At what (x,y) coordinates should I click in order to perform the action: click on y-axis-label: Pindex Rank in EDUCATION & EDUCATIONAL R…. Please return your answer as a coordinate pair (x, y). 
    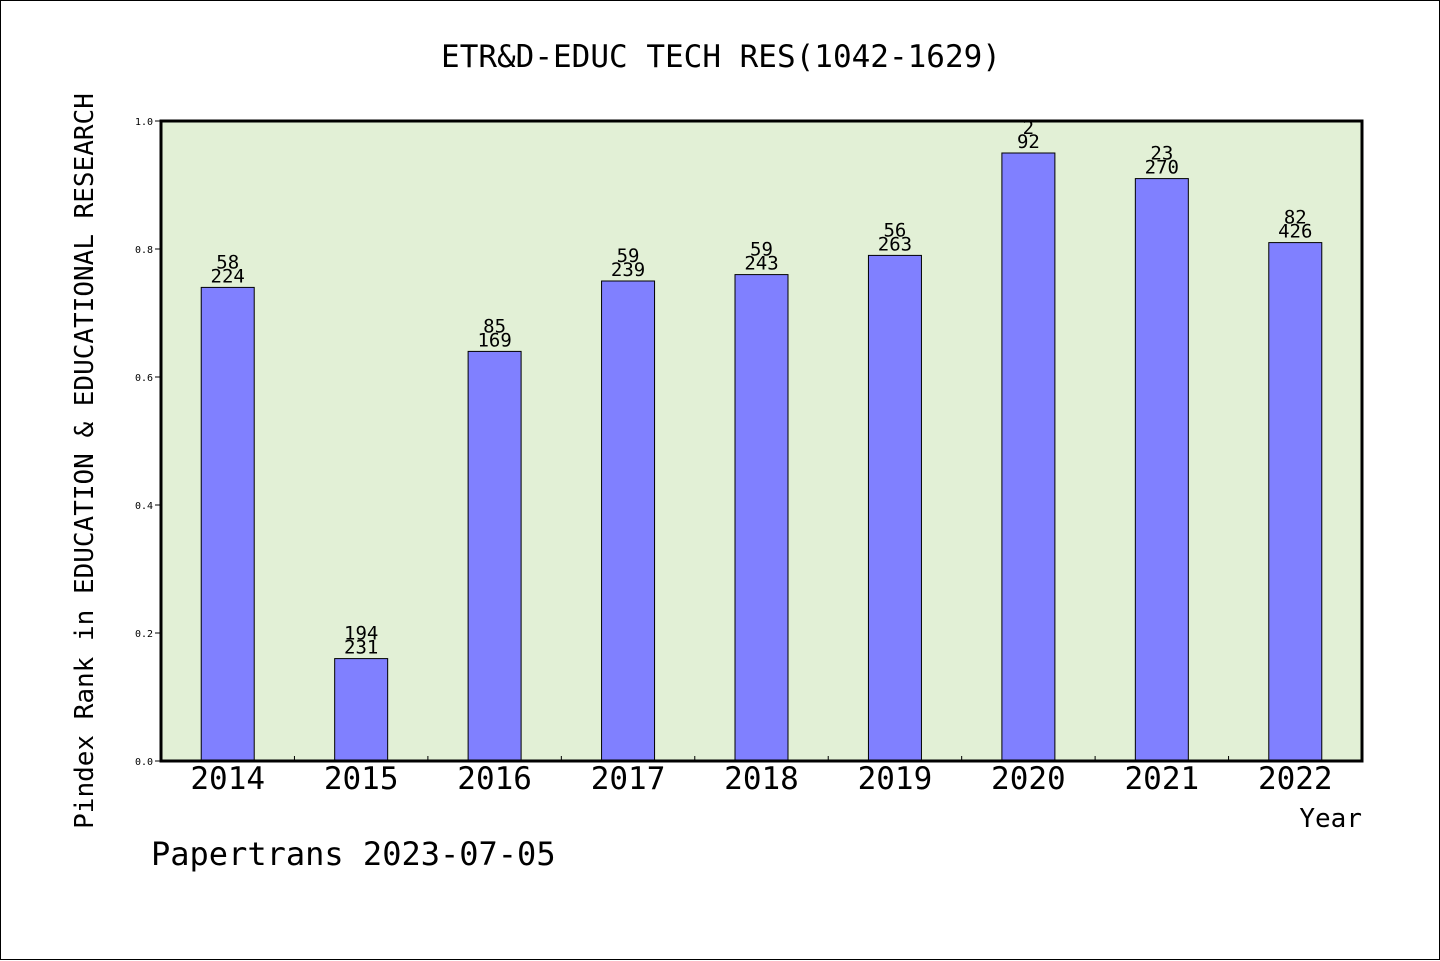
    Looking at the image, I should click on (85, 461).